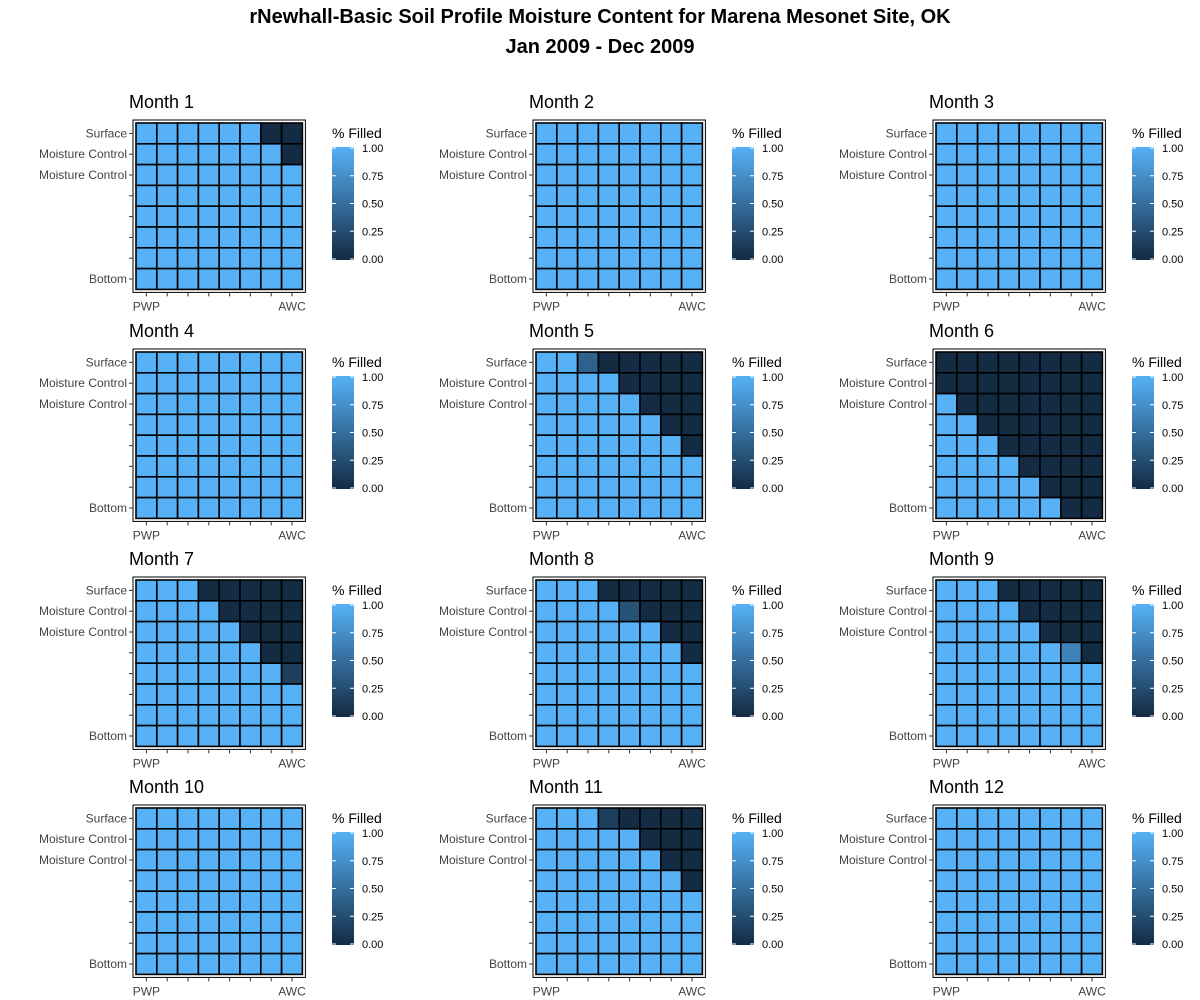 The height and width of the screenshot is (1000, 1200). I want to click on legend-tick-label: 0.25, so click(372, 689).